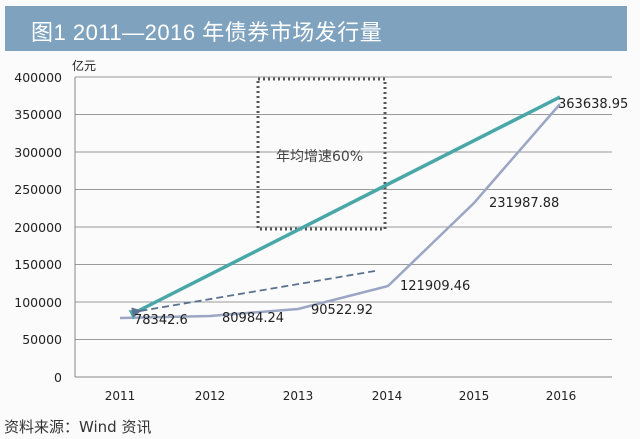 Image resolution: width=640 pixels, height=439 pixels. What do you see at coordinates (161, 320) in the screenshot?
I see `data-label: 78342.6` at bounding box center [161, 320].